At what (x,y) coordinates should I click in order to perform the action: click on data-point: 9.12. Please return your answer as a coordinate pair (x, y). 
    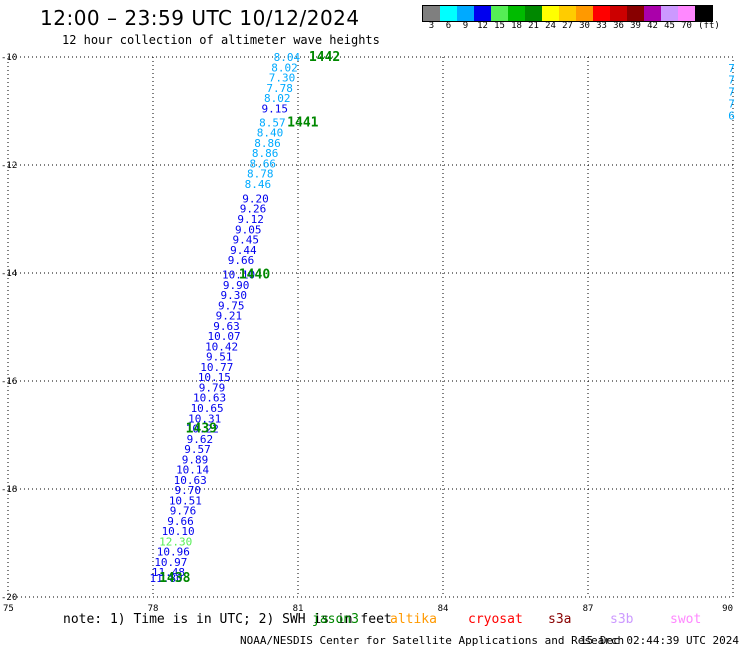
    Looking at the image, I should click on (250, 219).